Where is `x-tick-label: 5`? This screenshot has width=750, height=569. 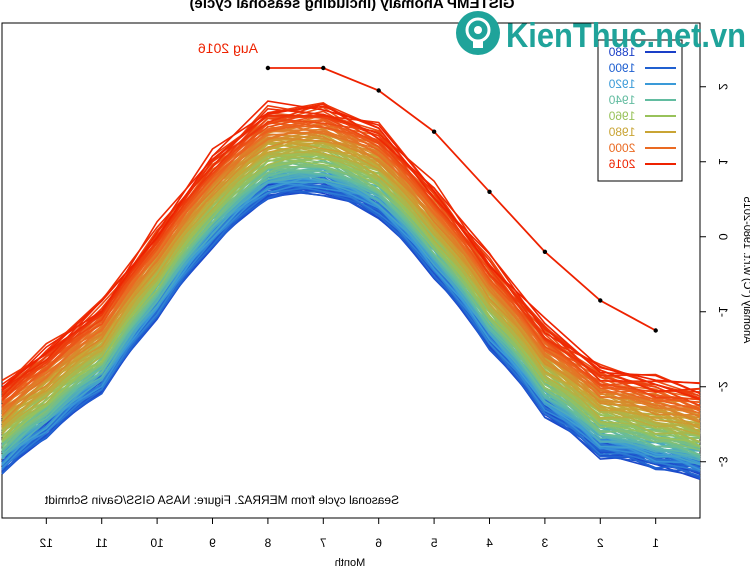
x-tick-label: 5 is located at coordinates (433, 543).